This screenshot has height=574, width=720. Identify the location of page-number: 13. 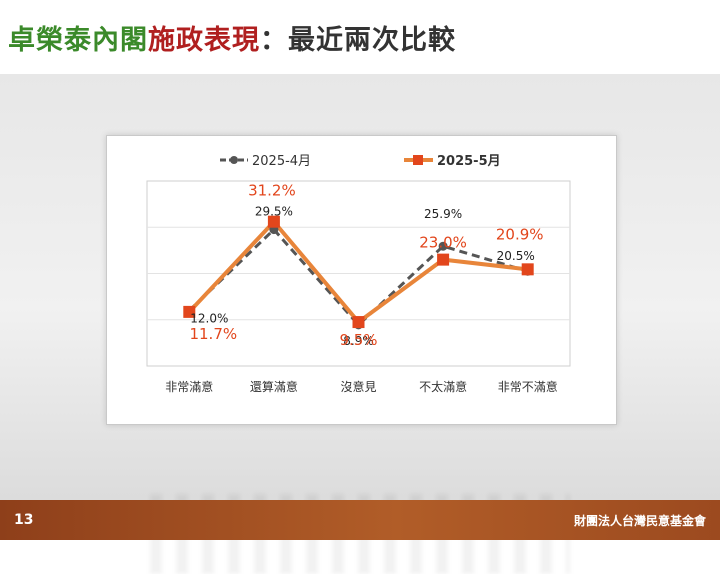
(24, 520).